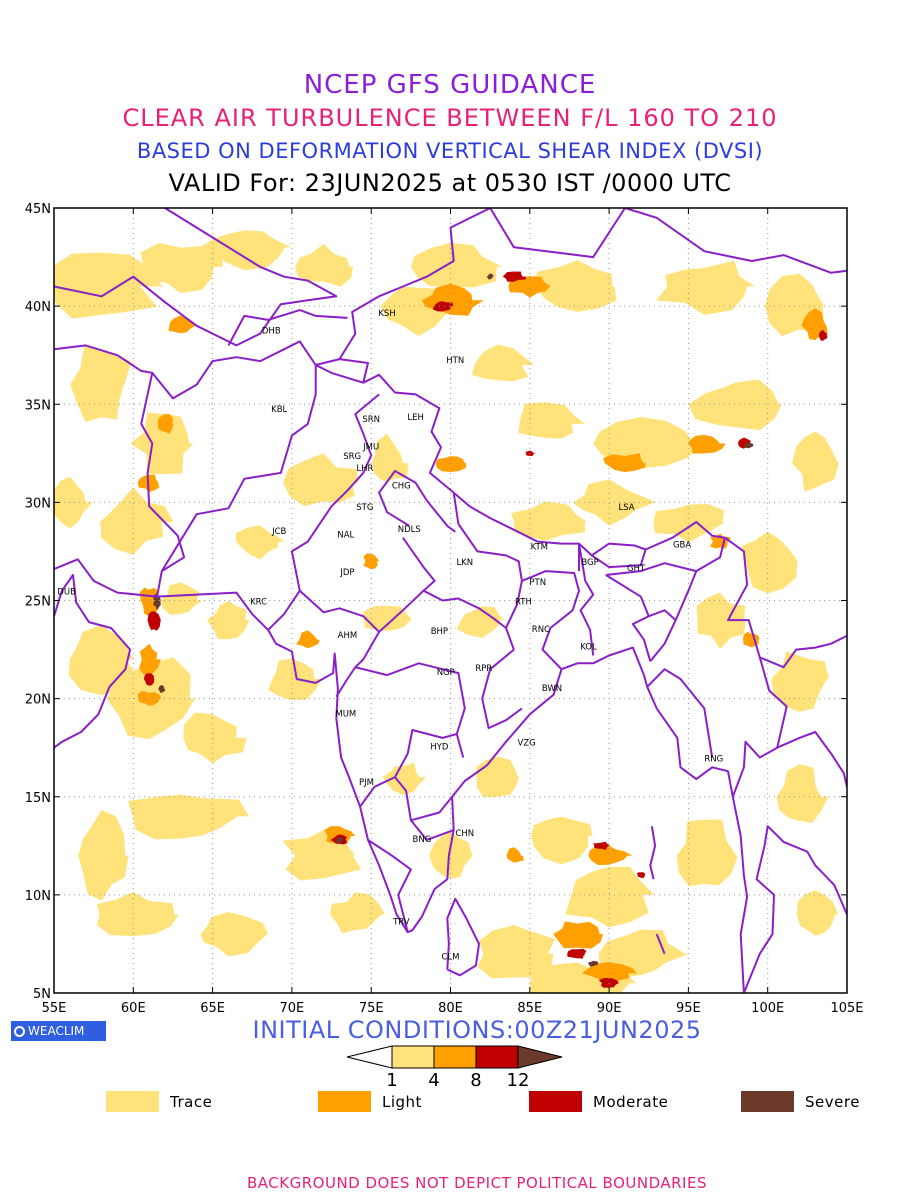  What do you see at coordinates (38, 503) in the screenshot?
I see `lat-tick-label: 30N` at bounding box center [38, 503].